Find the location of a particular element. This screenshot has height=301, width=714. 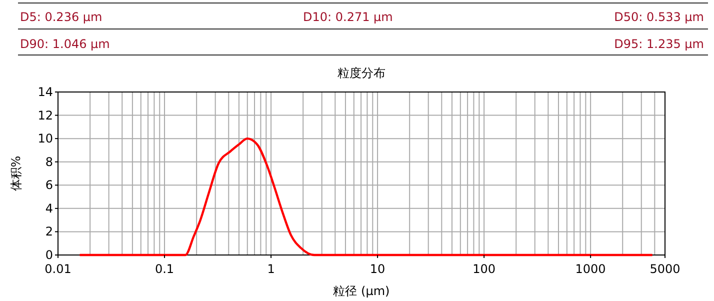

x-axis-title: 粒径 (μm) is located at coordinates (361, 291).